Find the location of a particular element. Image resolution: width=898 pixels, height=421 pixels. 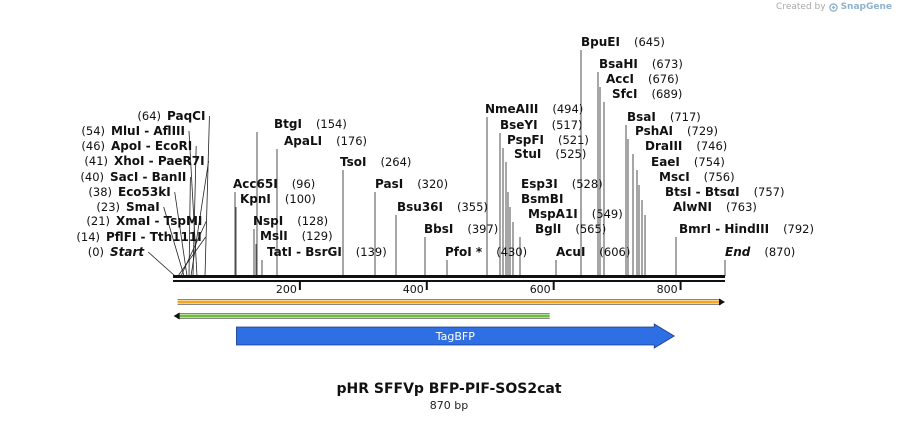

site-position: (54) is located at coordinates (93, 131).